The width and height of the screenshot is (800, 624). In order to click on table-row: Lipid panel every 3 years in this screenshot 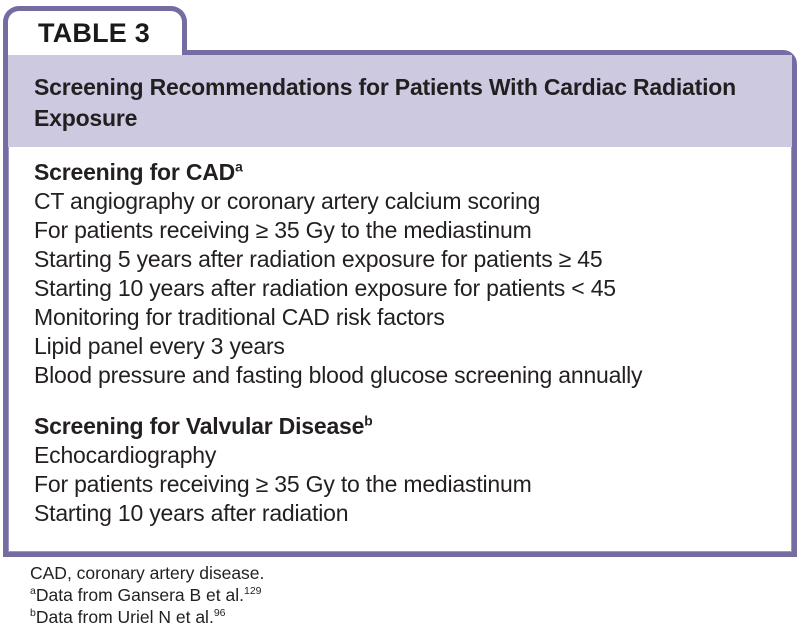, I will do `click(159, 346)`.